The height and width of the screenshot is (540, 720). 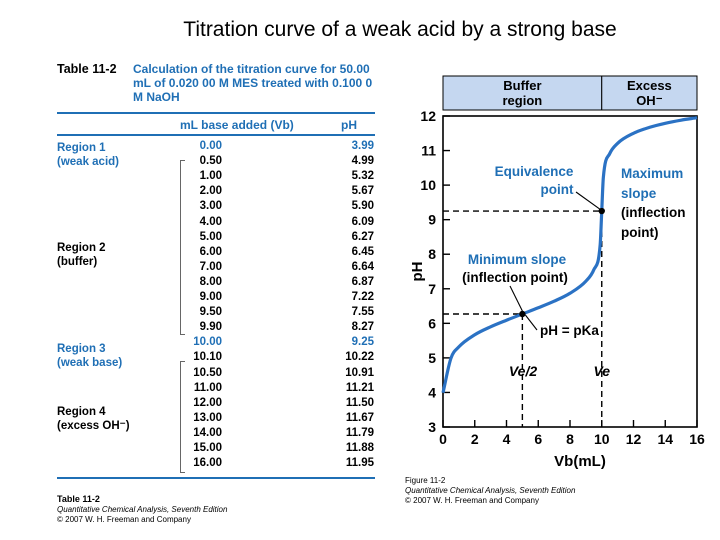 I want to click on table-footer-copyright: © 2007 W. H. Freeman and Company, so click(x=124, y=519).